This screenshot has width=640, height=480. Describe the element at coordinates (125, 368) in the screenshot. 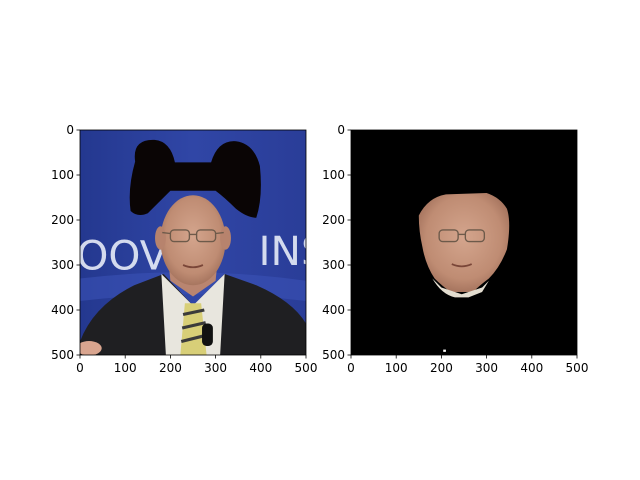

I see `axes-1-xtick-label: 100` at that location.